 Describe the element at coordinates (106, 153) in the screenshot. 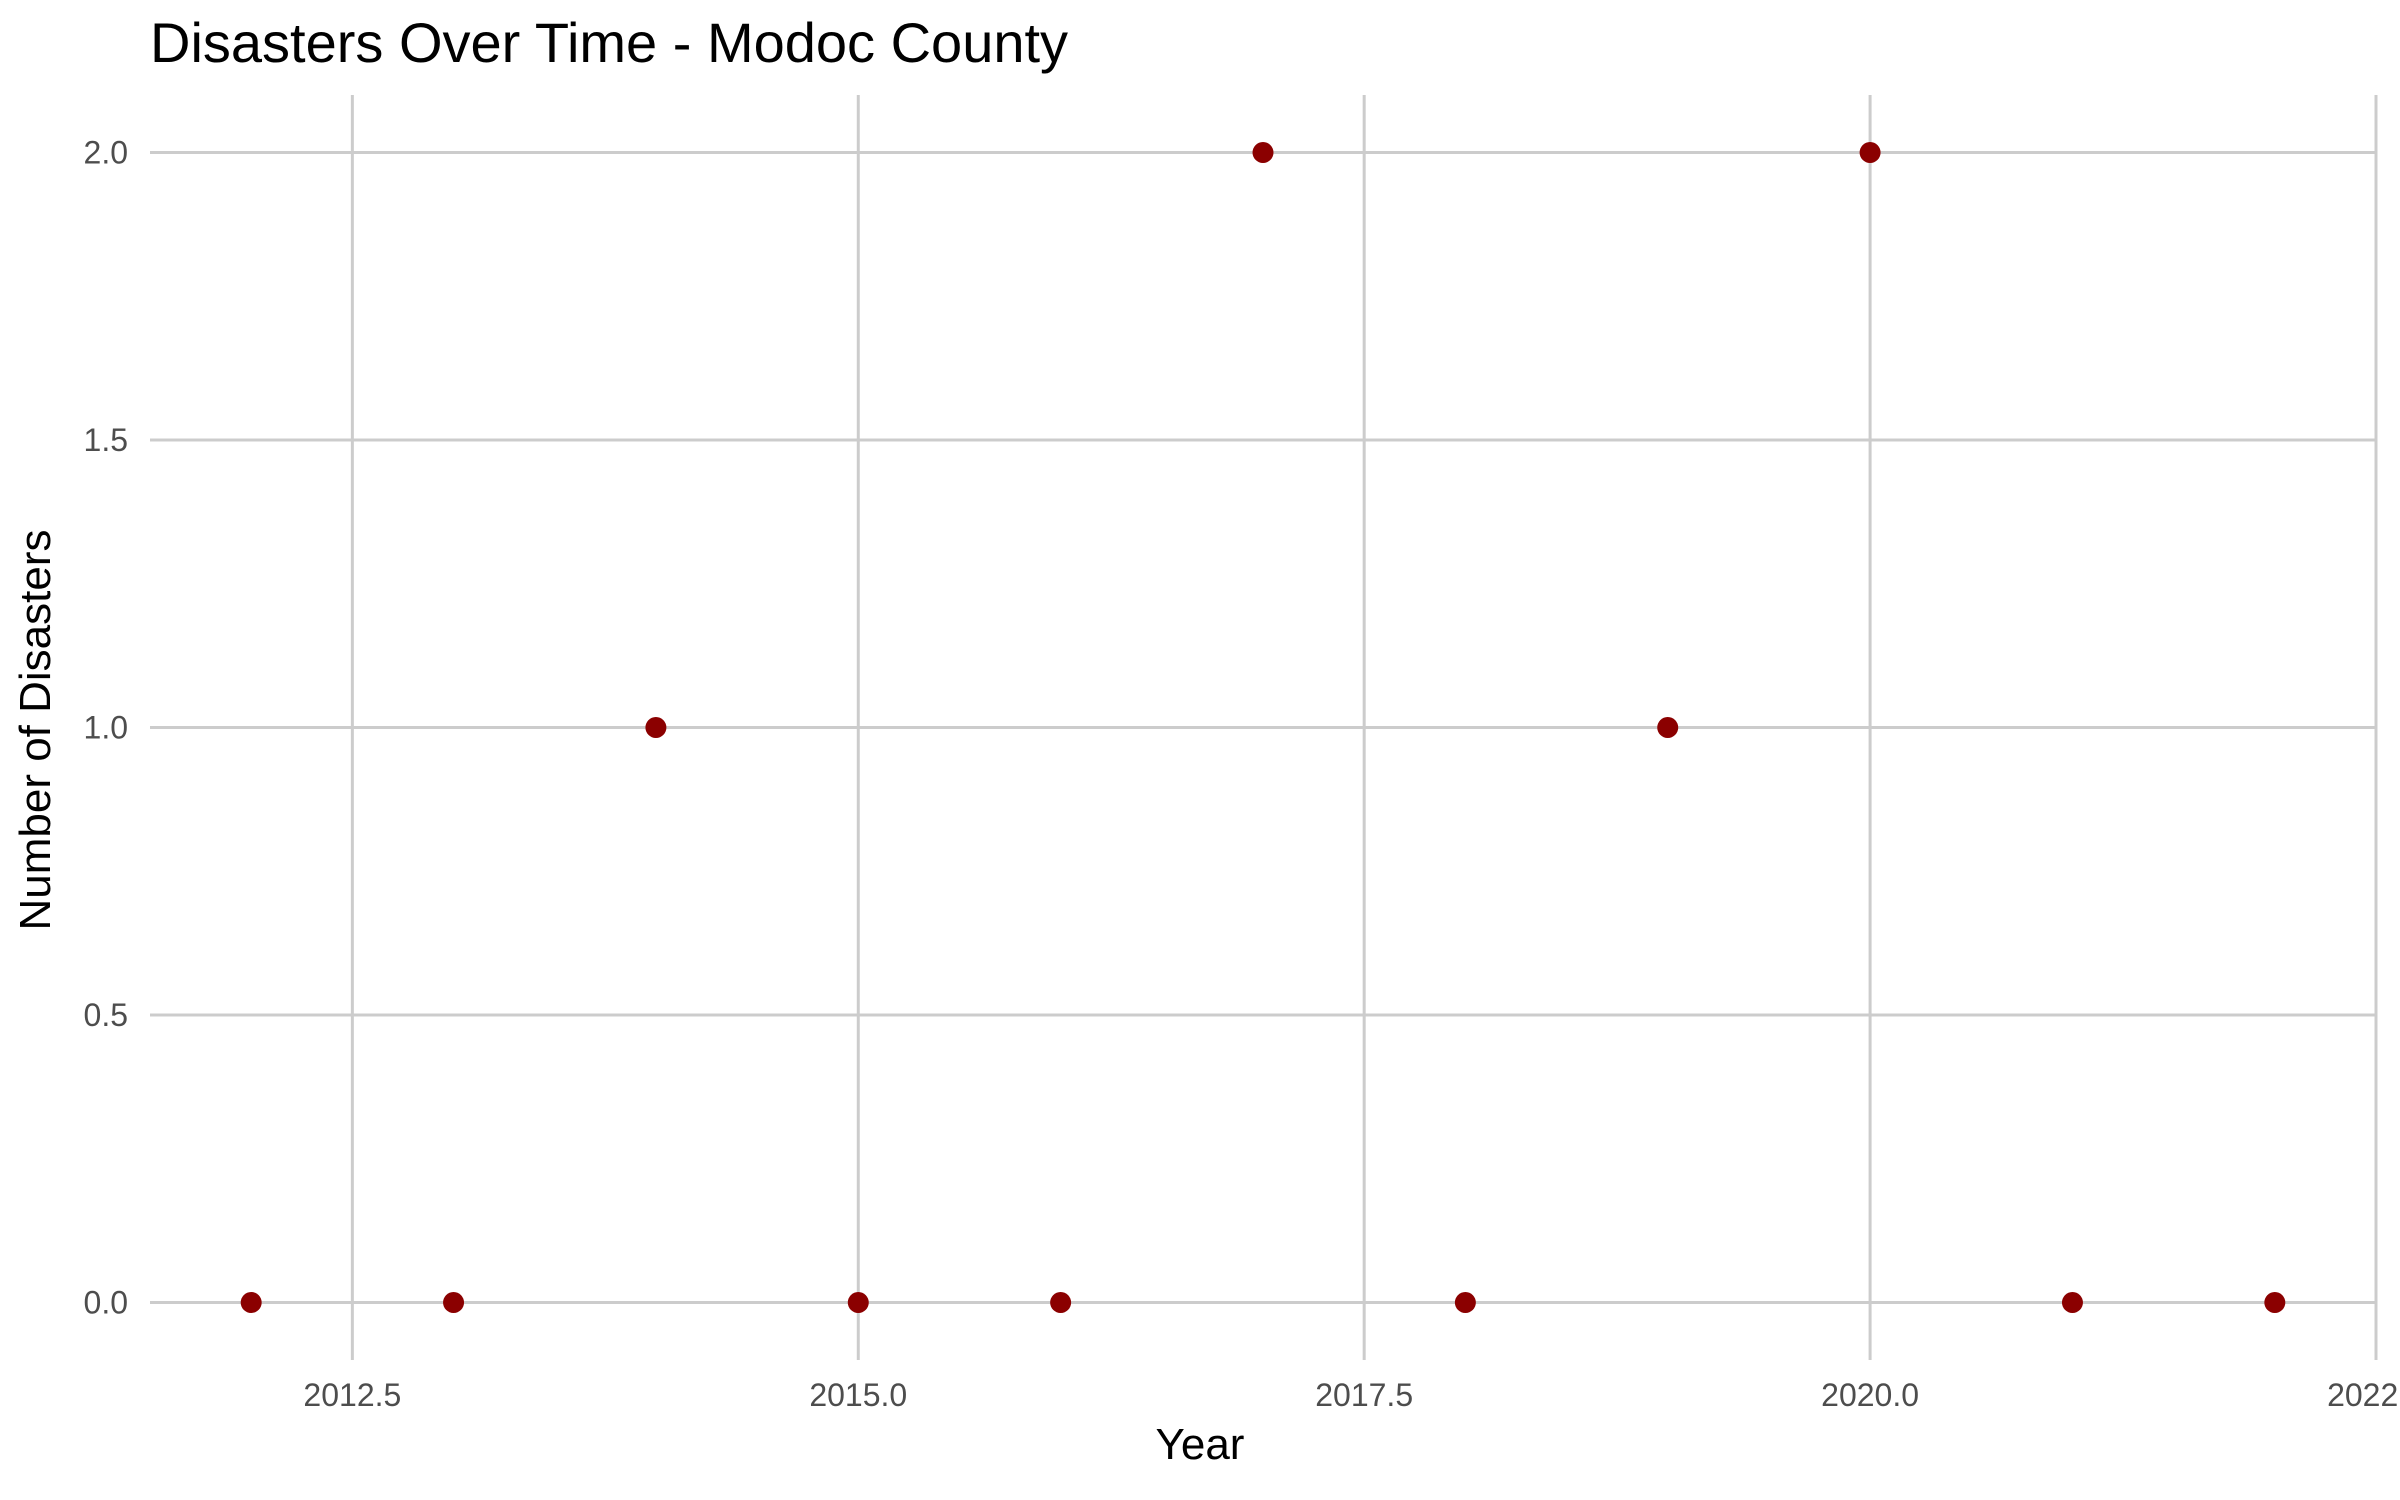

I see `y-tick-label: 2.0` at that location.